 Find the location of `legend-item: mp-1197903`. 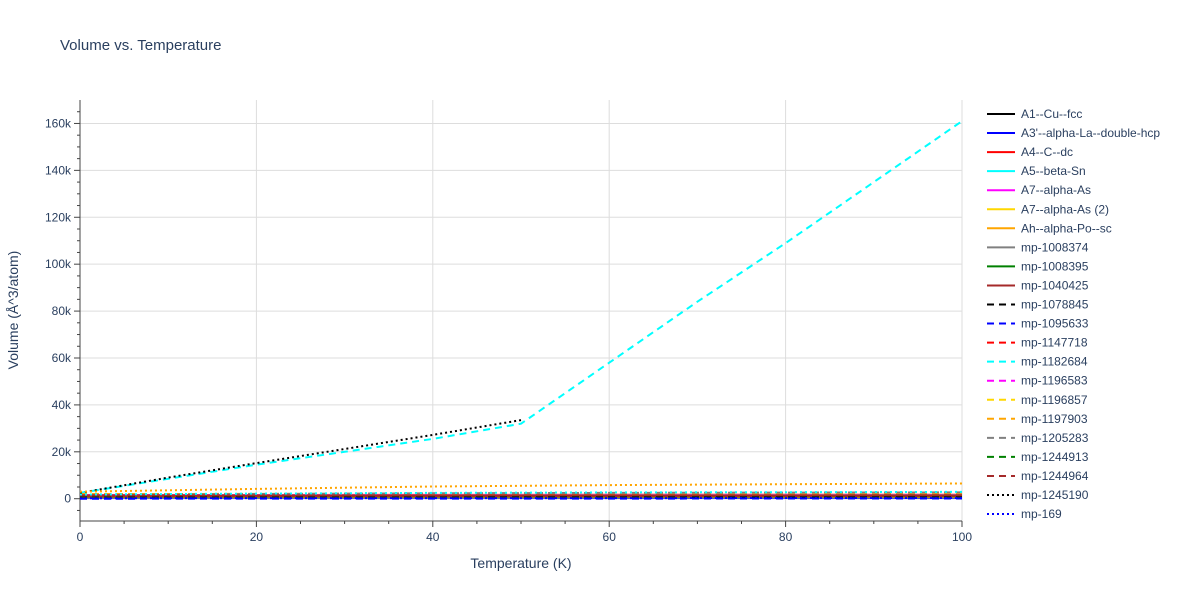

legend-item: mp-1197903 is located at coordinates (1037, 419).